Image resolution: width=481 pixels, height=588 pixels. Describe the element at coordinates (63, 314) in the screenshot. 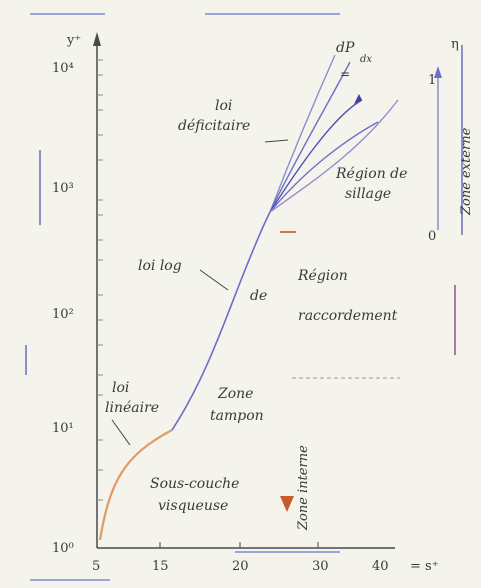

I see `y-tick-1e2: 10²` at that location.